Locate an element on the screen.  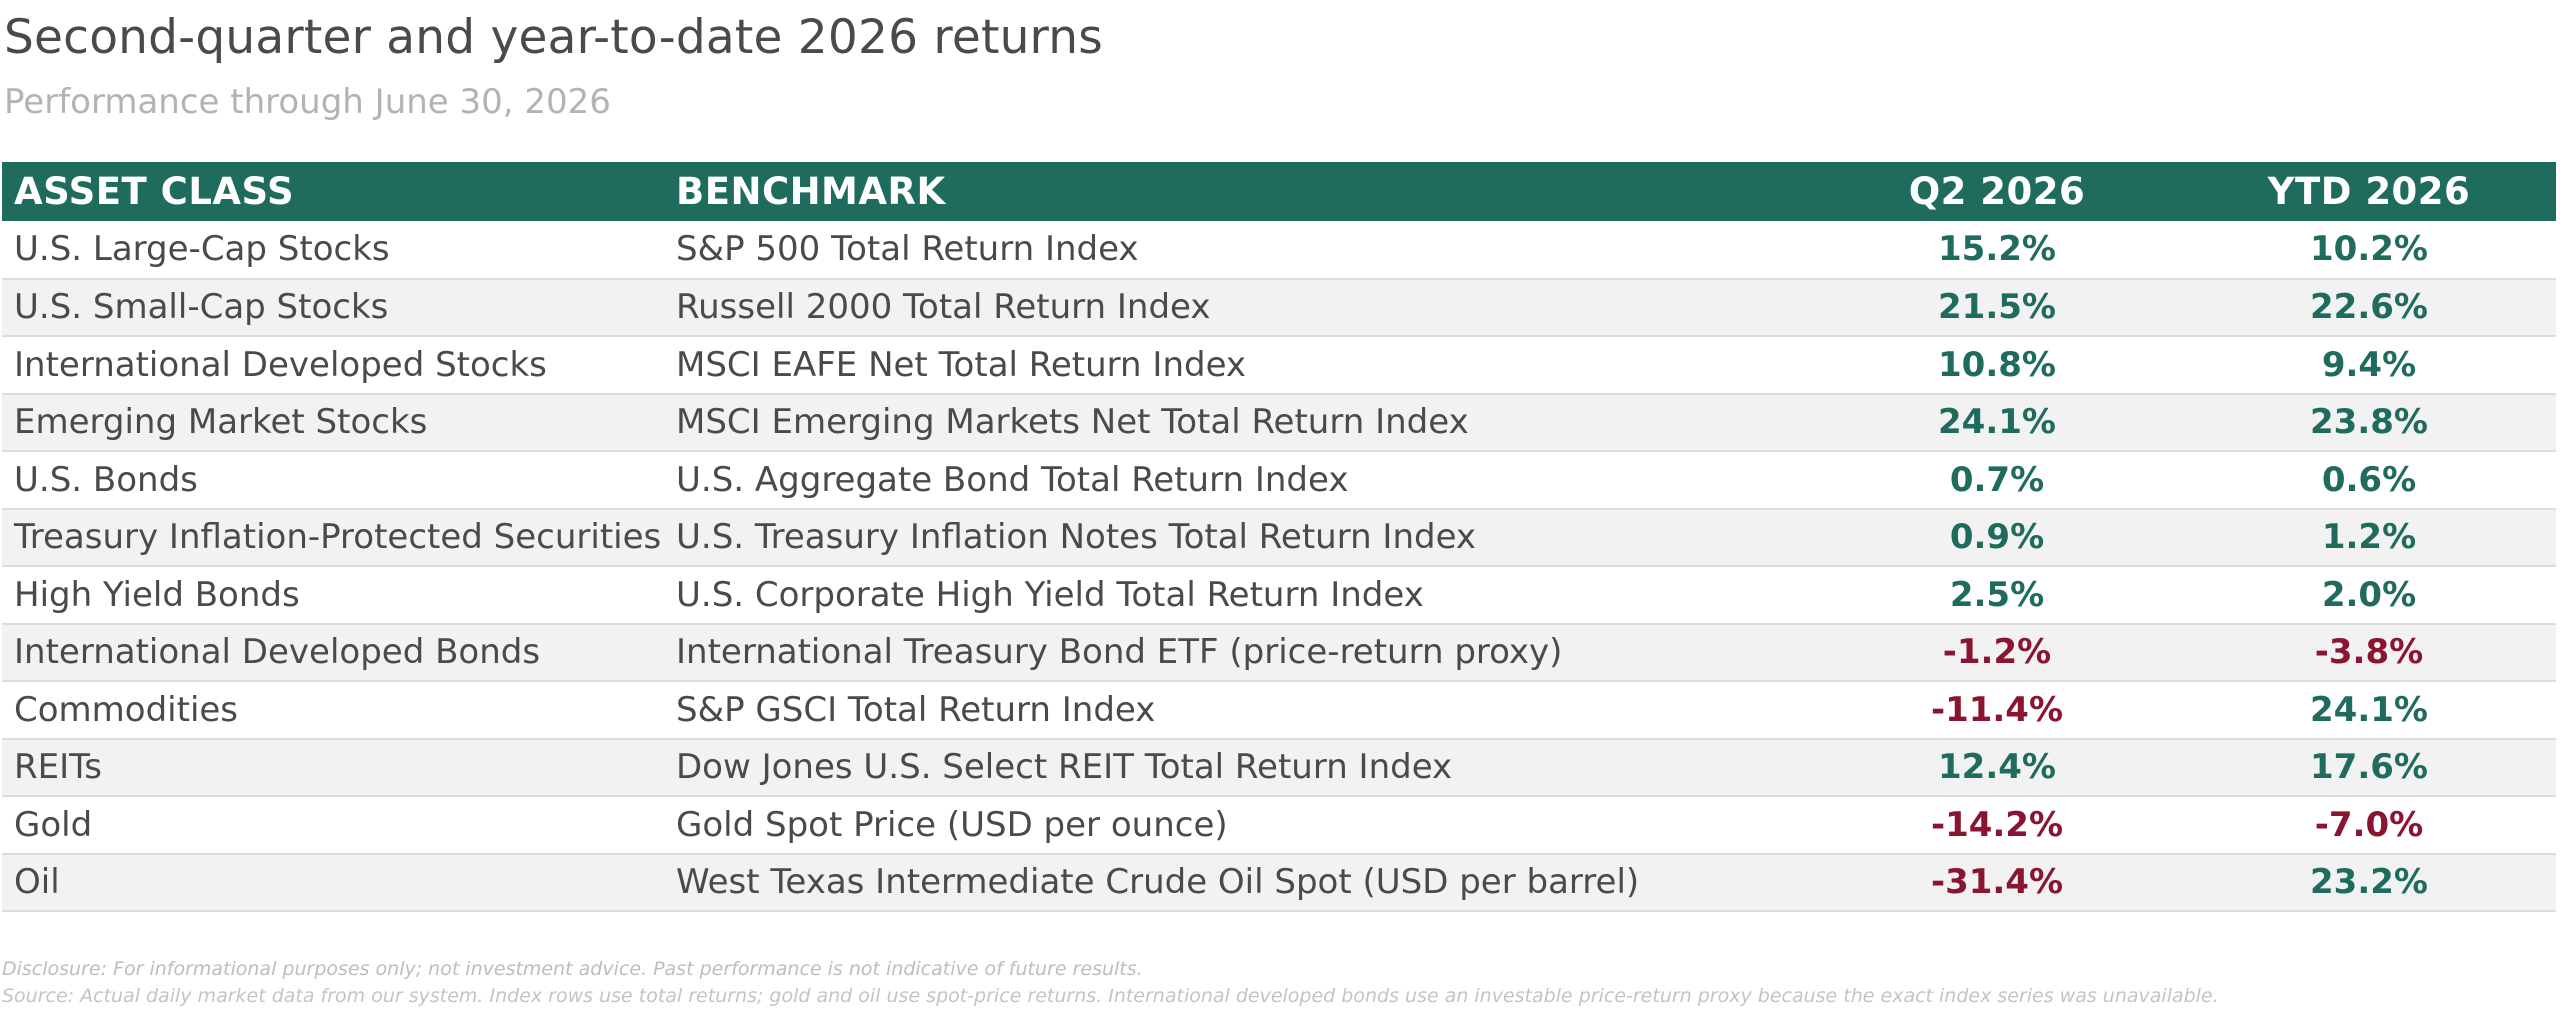
asset-class-cell: U.S. Bonds is located at coordinates (106, 479).